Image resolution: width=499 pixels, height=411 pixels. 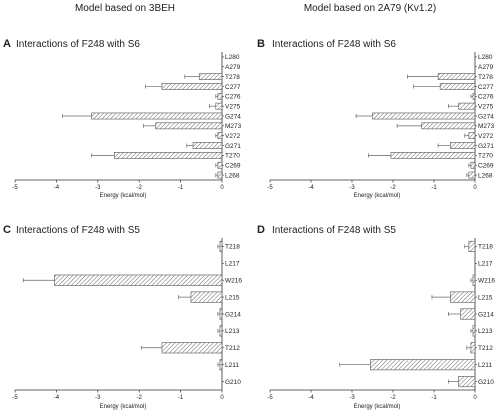 What do you see at coordinates (334, 230) in the screenshot?
I see `panel-d-title: Interactions of F248 with S5` at bounding box center [334, 230].